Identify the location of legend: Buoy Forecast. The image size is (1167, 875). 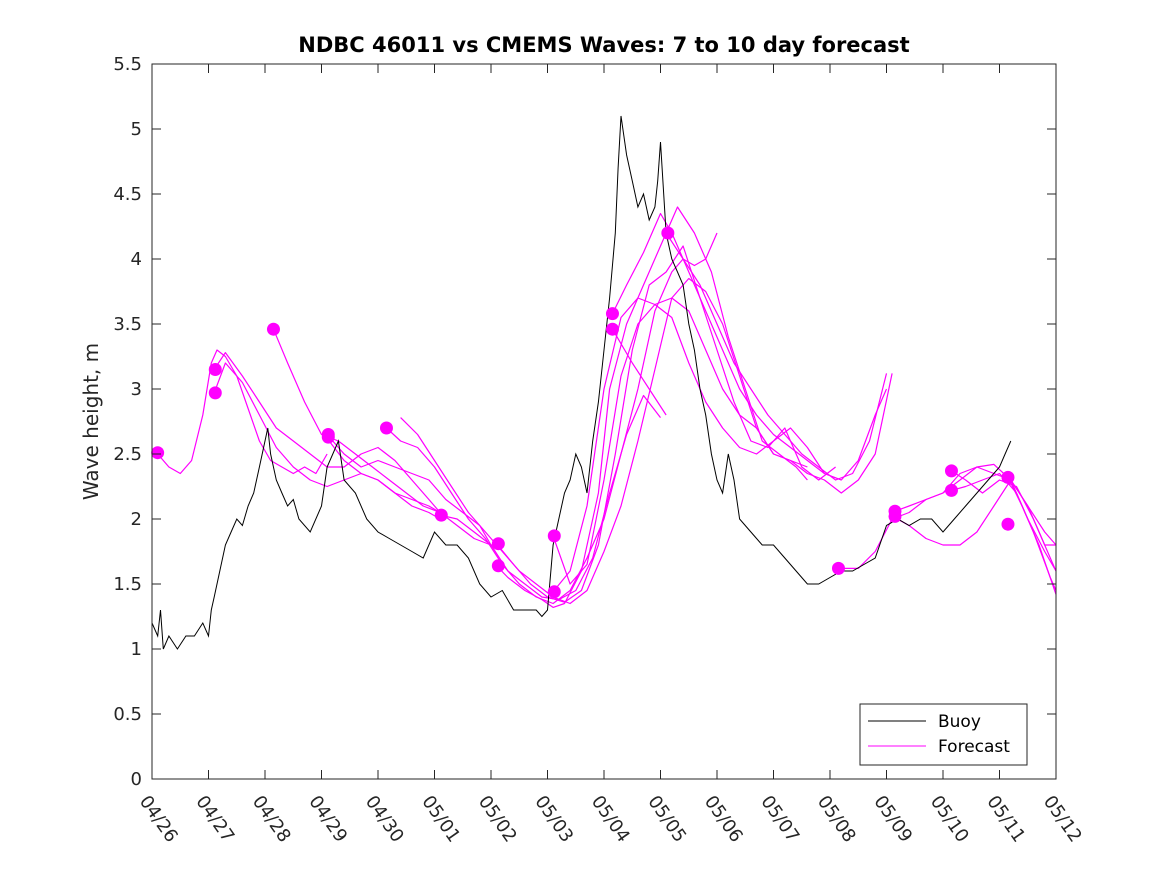
(943, 734).